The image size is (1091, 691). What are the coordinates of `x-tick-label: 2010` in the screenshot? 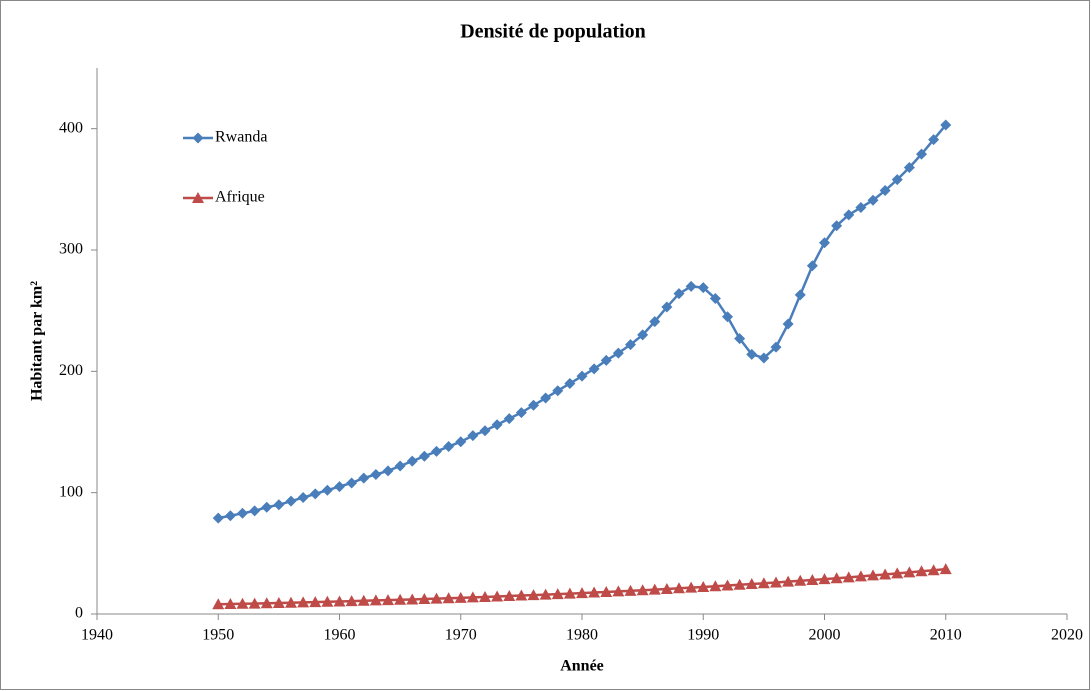 It's located at (946, 635).